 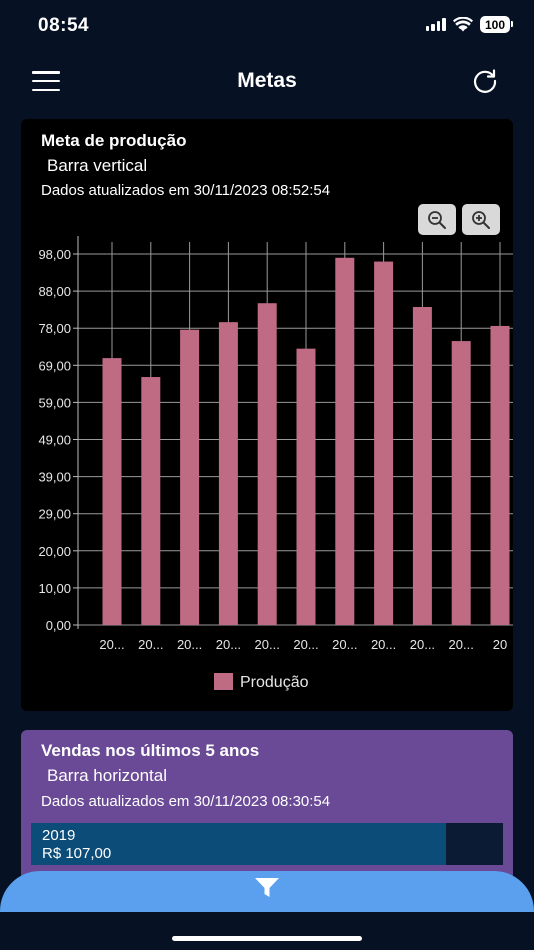 I want to click on y-tick-label: 78,00, so click(x=54, y=328).